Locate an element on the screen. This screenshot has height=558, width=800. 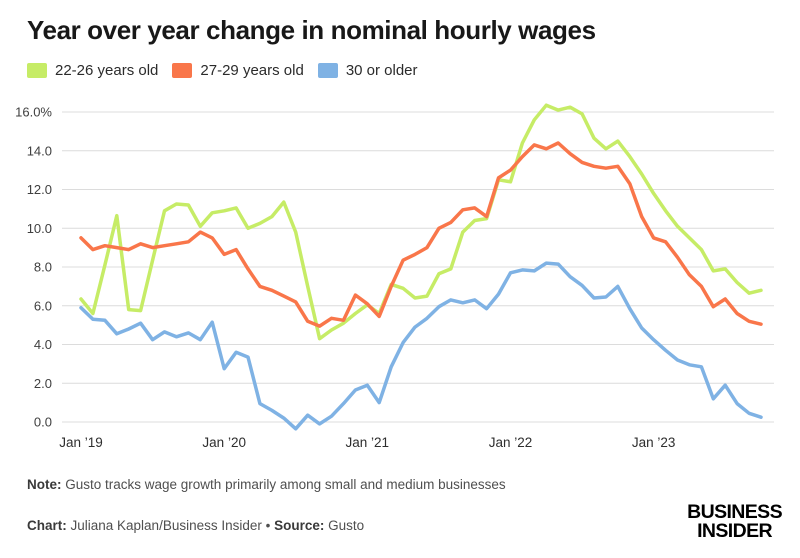
legend-label-30-older: 30 or older is located at coordinates (381, 70).